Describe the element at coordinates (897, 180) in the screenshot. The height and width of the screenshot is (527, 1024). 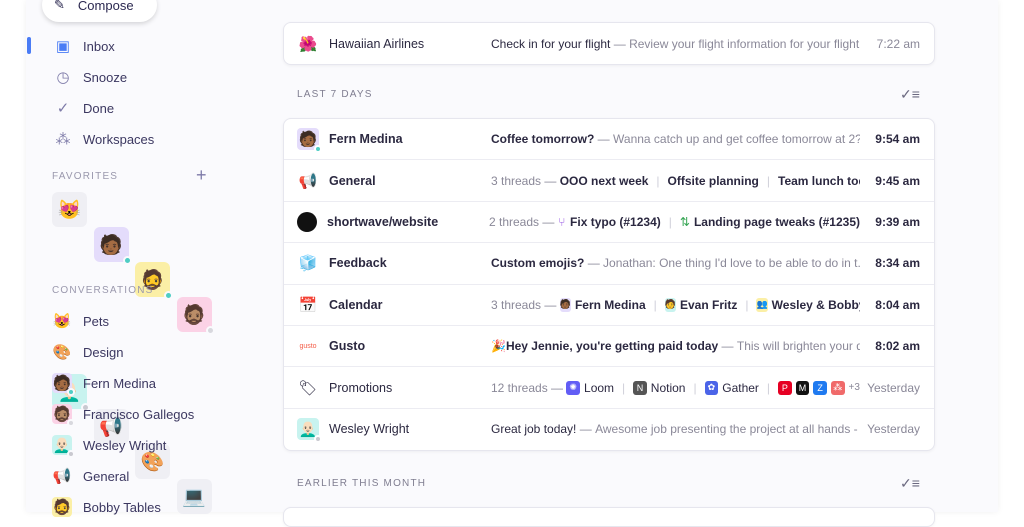
I see `thread-time: 9:45 am` at that location.